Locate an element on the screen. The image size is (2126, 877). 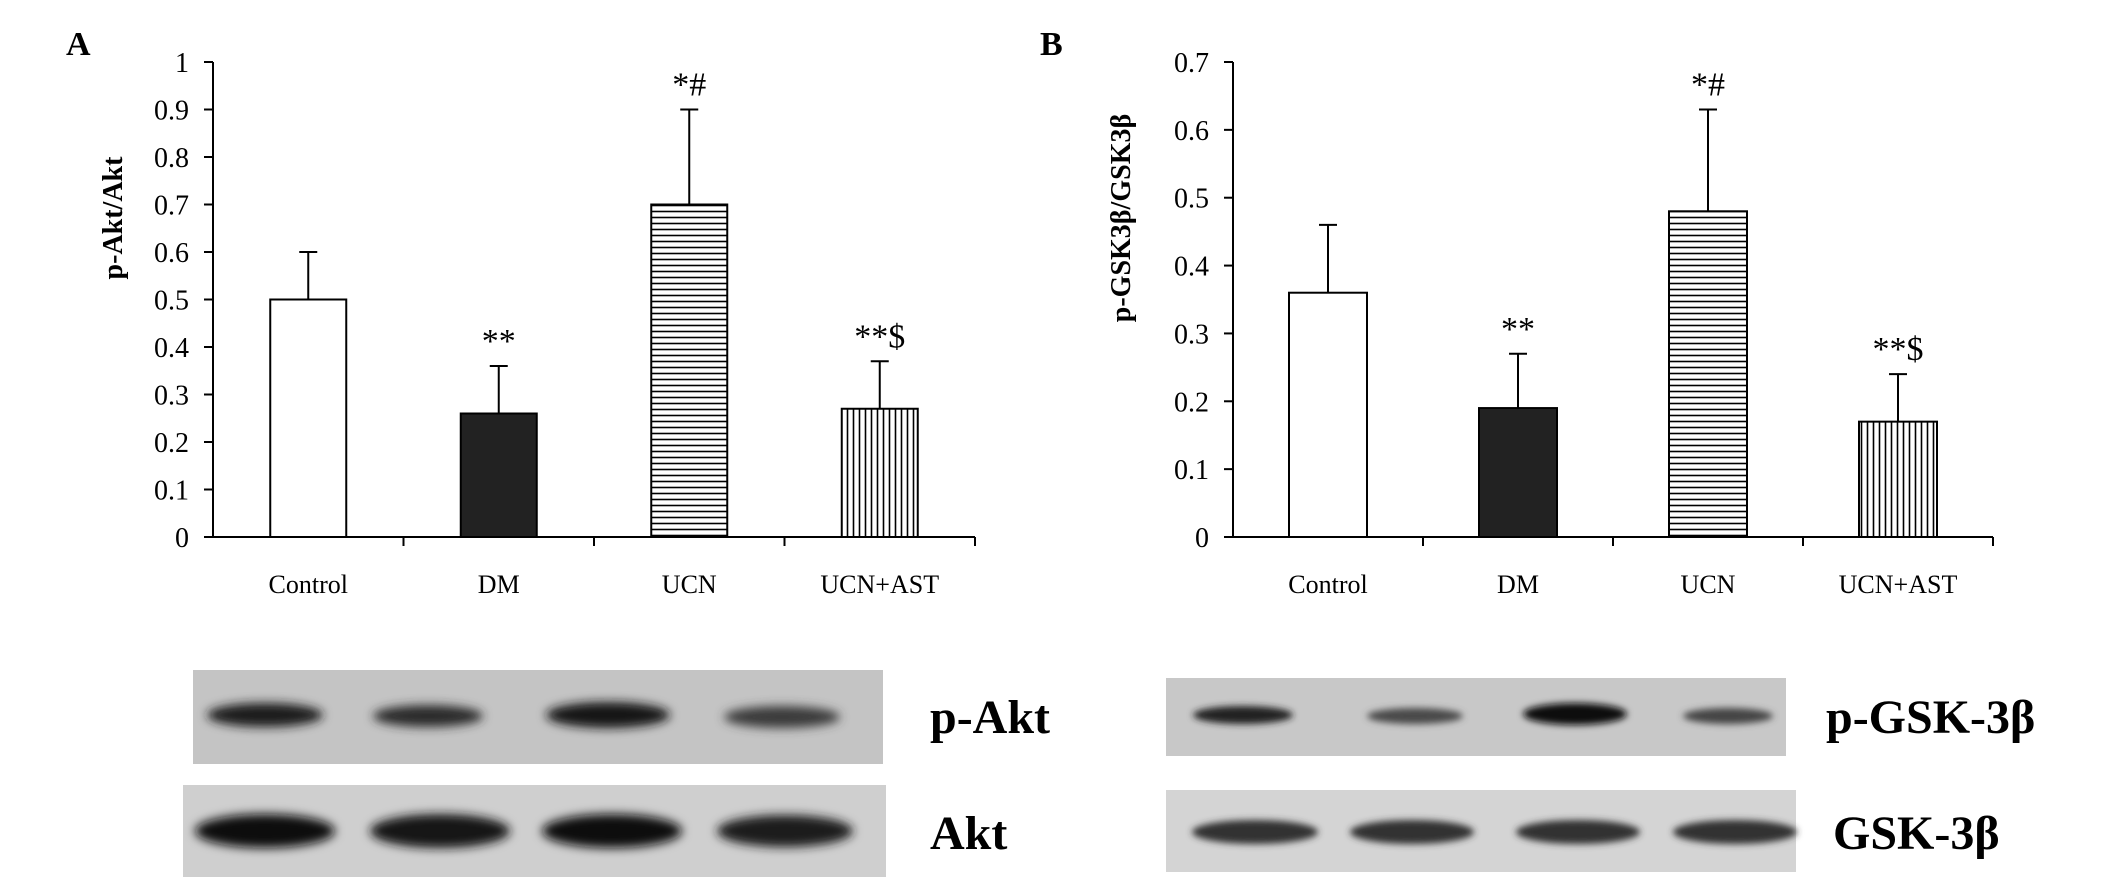
panel-a-letter: A is located at coordinates (78, 44).